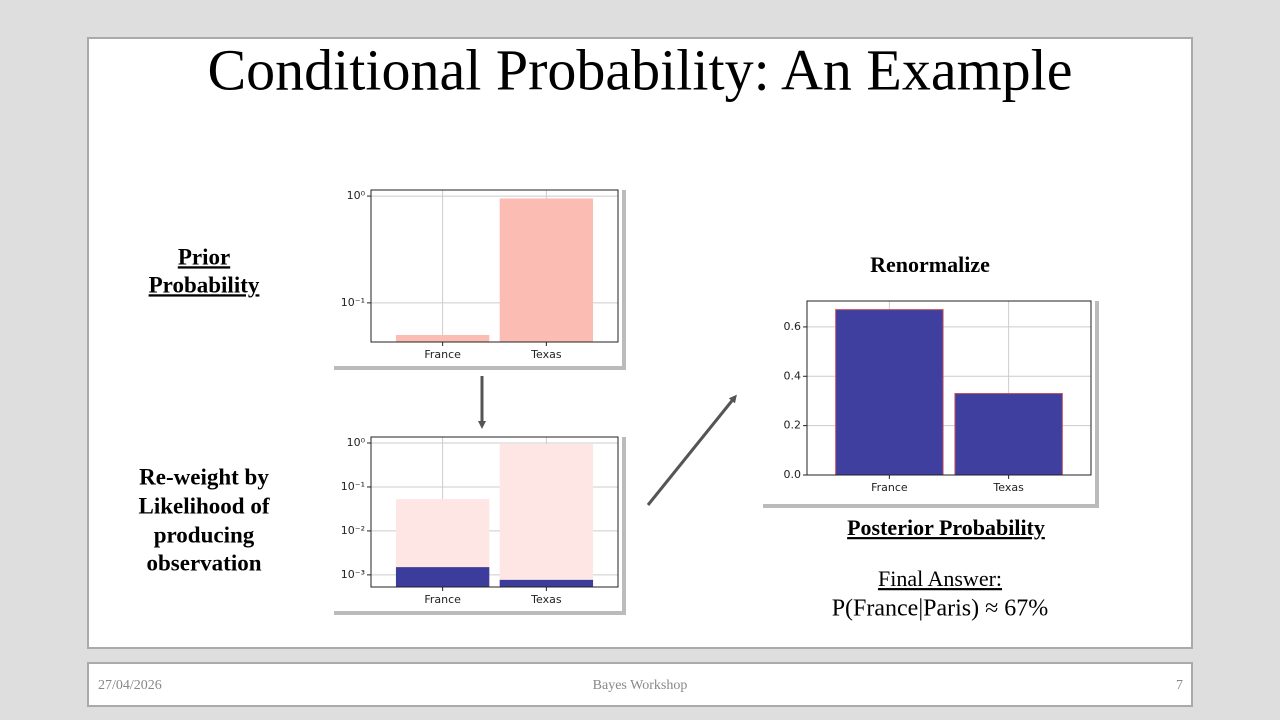 The image size is (1280, 720). What do you see at coordinates (204, 284) in the screenshot?
I see `prior-label: Probability` at bounding box center [204, 284].